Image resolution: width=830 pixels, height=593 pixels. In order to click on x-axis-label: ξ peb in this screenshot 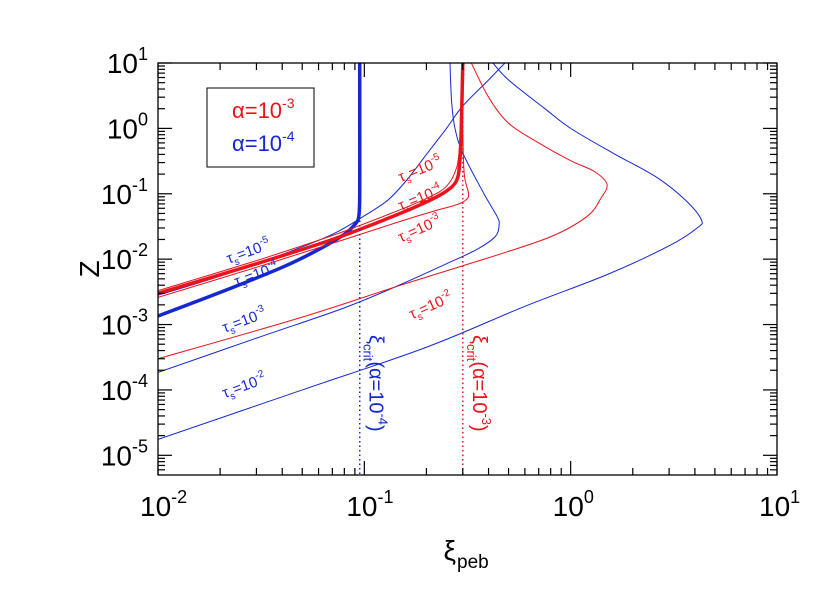, I will do `click(465, 554)`.